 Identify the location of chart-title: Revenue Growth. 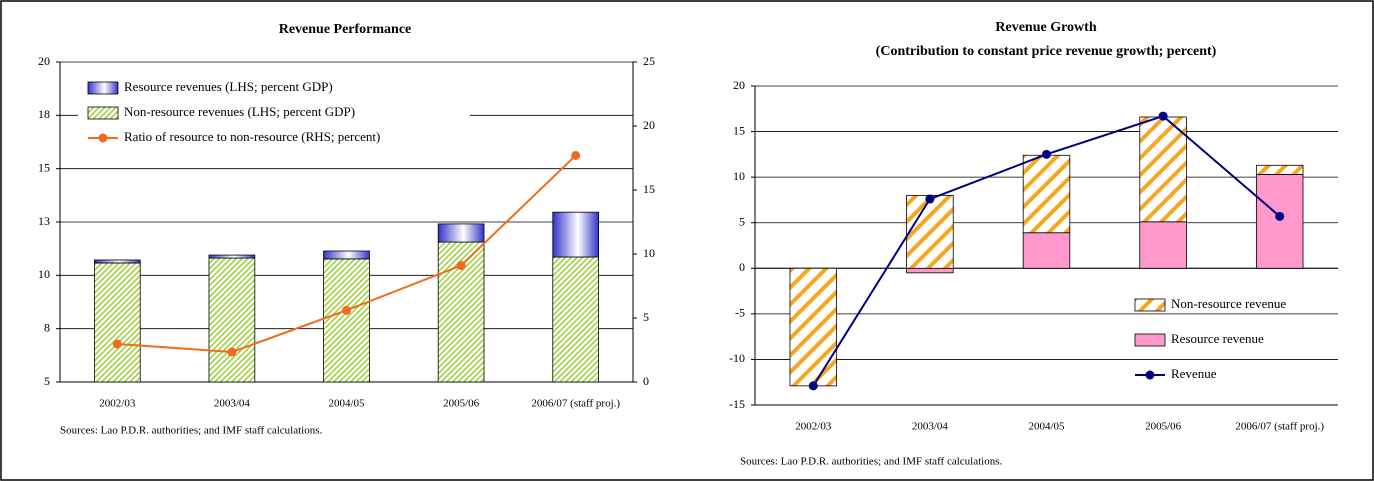
(1045, 27).